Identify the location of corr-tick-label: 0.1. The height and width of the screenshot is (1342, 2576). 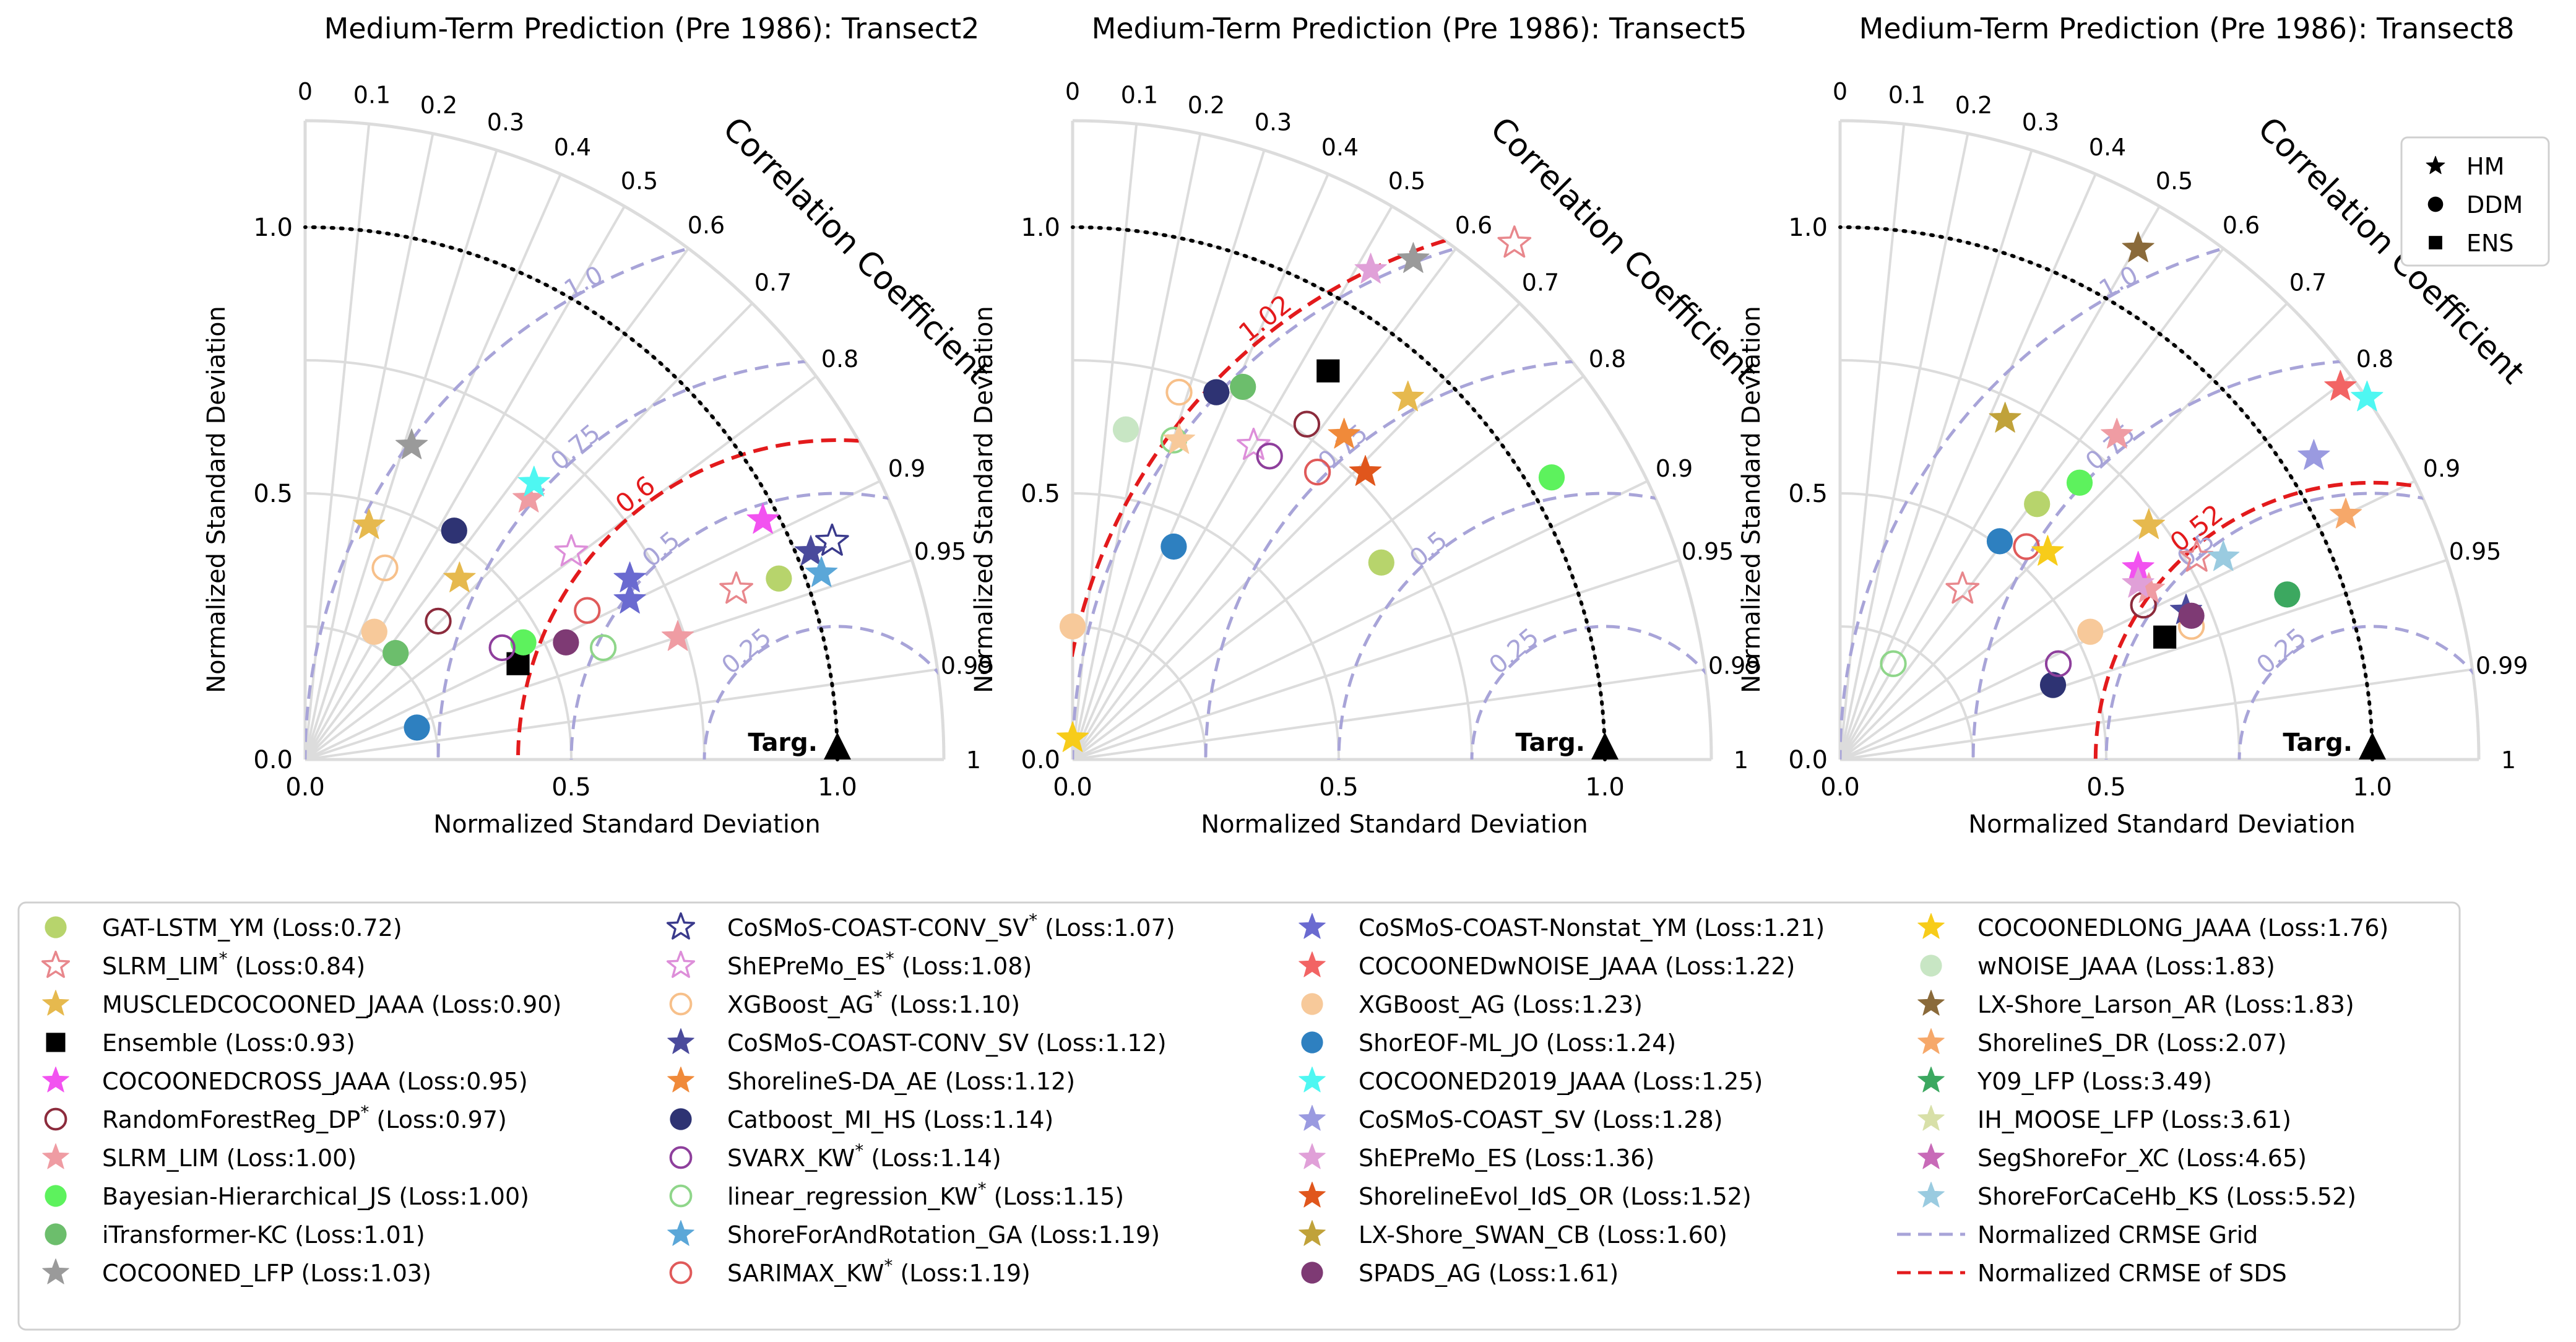
(1907, 94).